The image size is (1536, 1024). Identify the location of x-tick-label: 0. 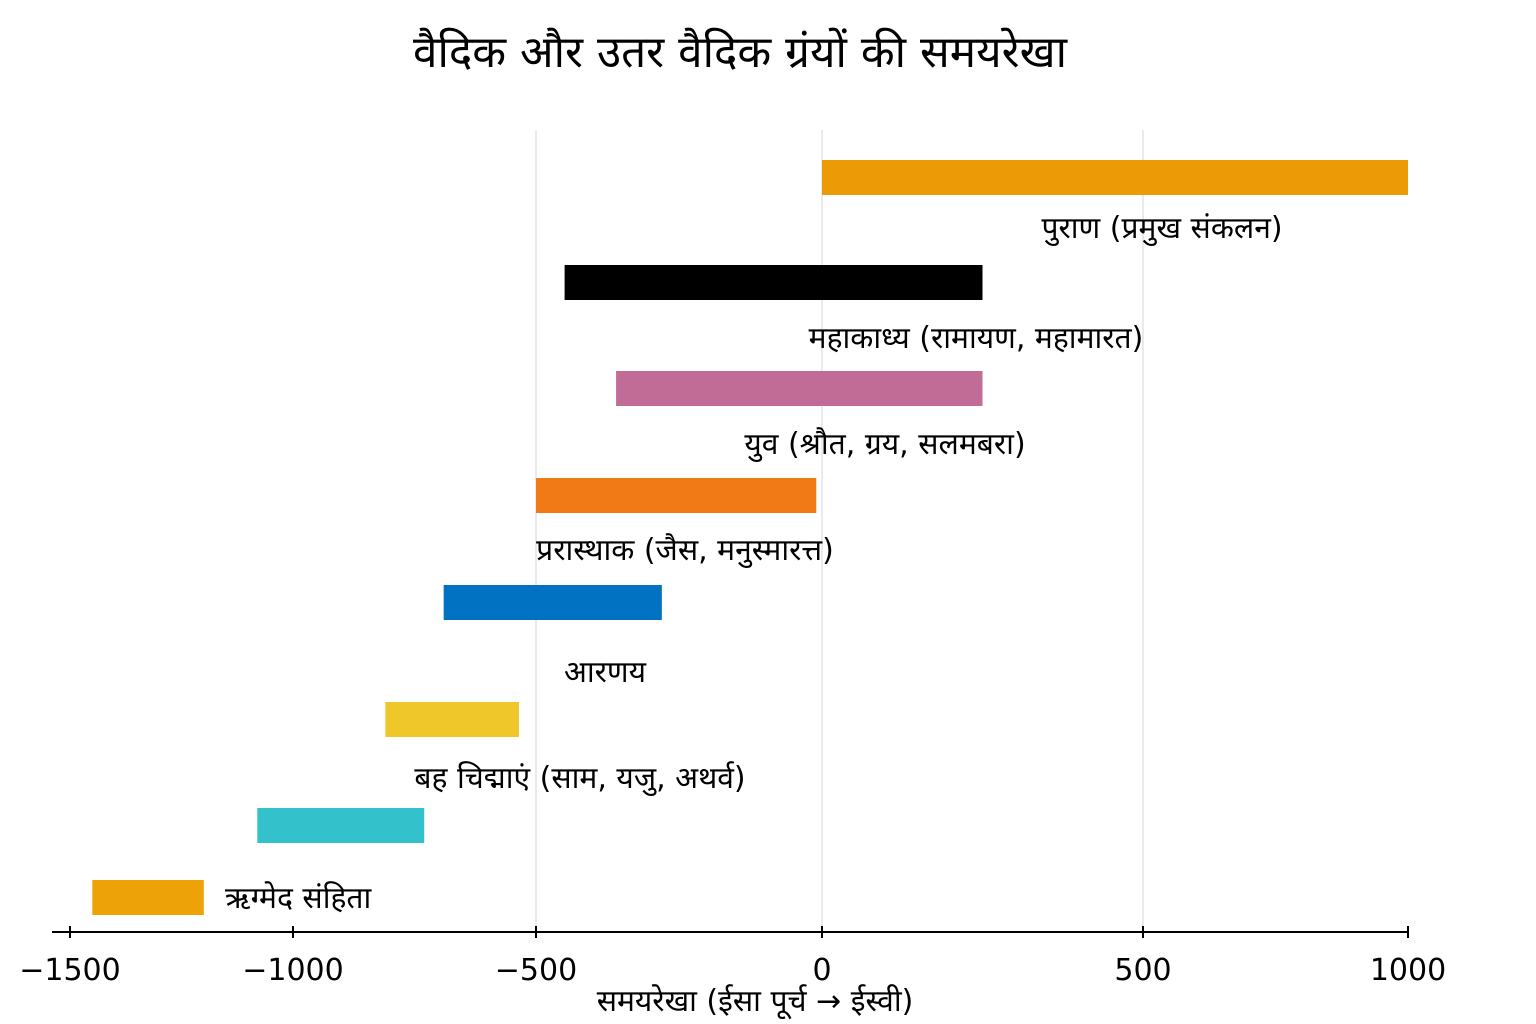
(821, 970).